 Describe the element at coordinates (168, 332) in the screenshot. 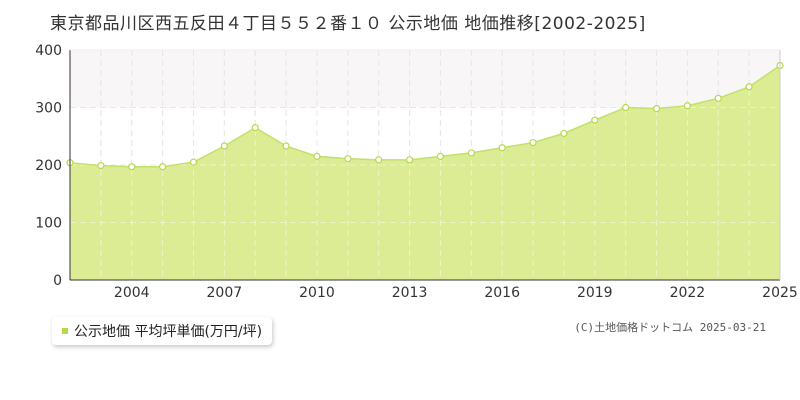

I see `legend-label: 公示地価 平均坪単価(万円/坪)` at that location.